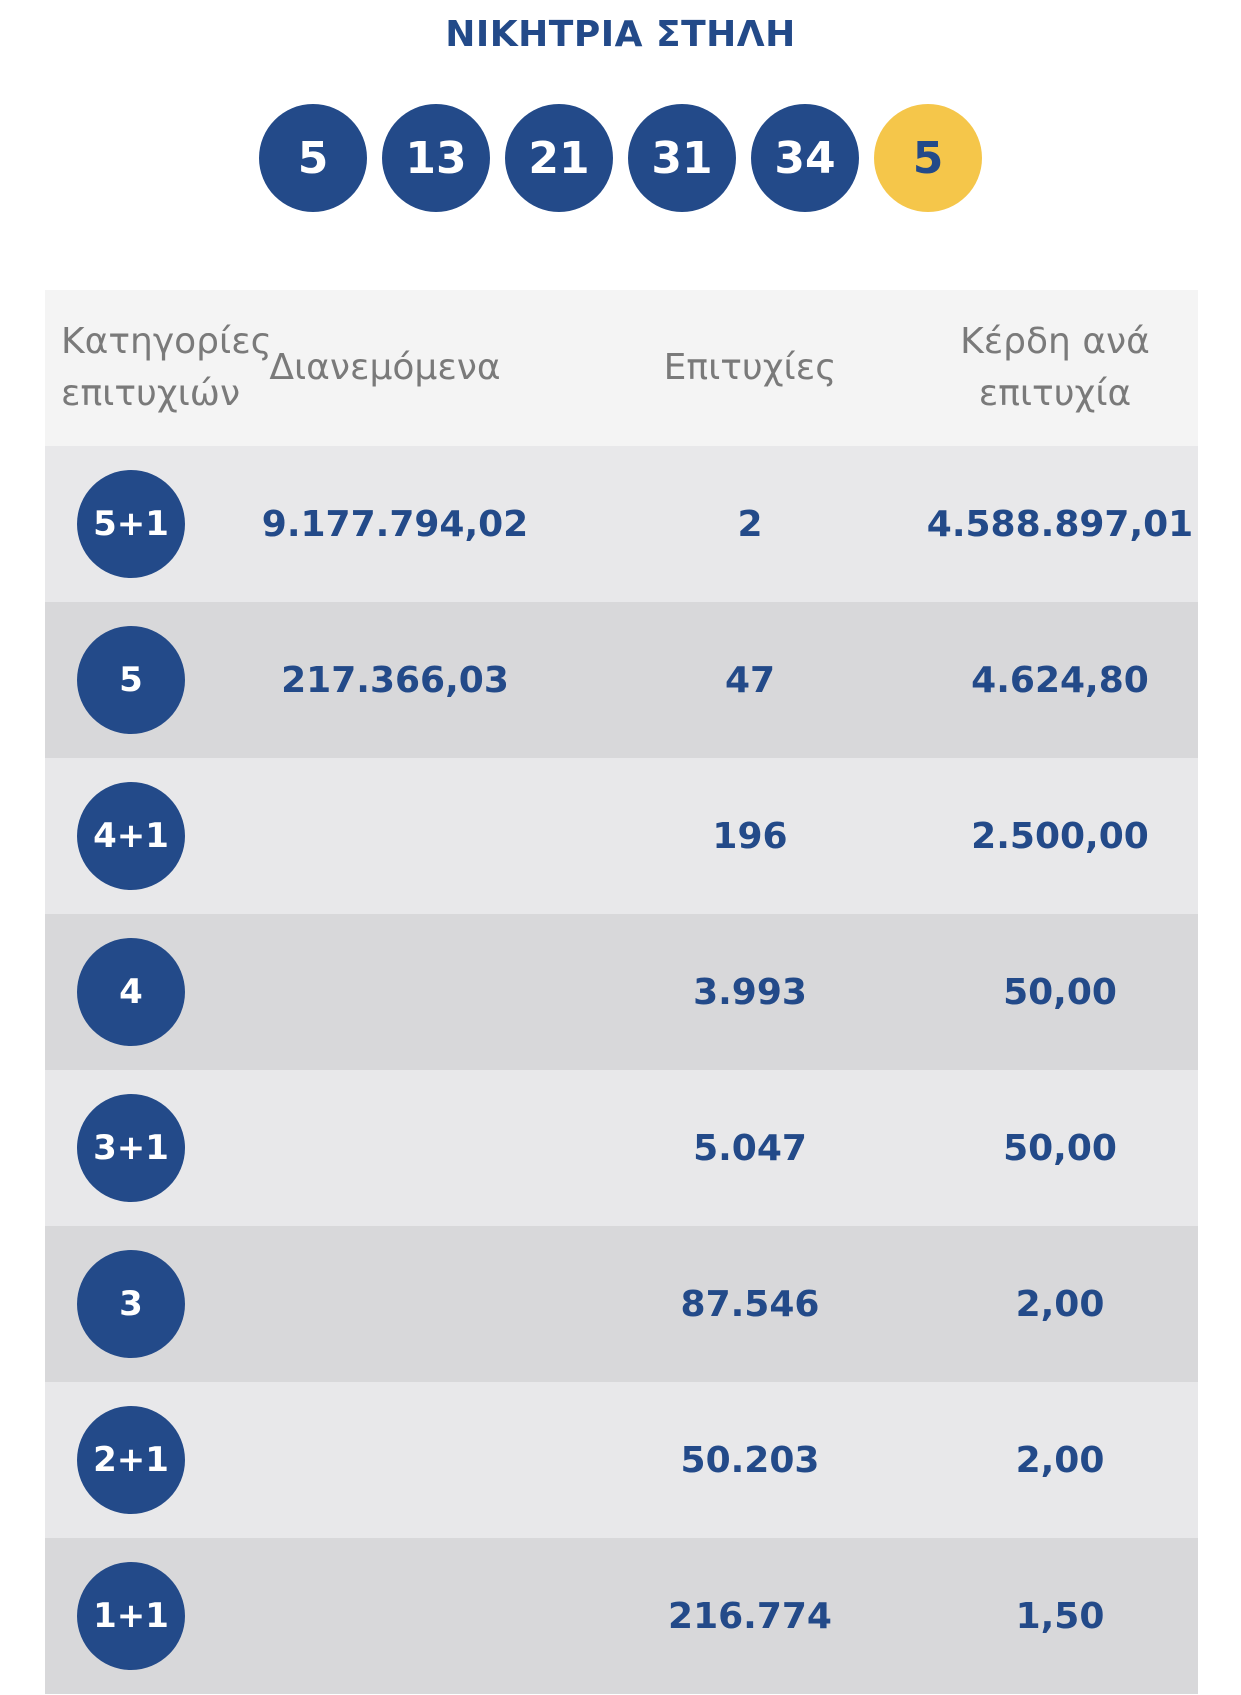  I want to click on prize-cell: 4.624,80, so click(1060, 680).